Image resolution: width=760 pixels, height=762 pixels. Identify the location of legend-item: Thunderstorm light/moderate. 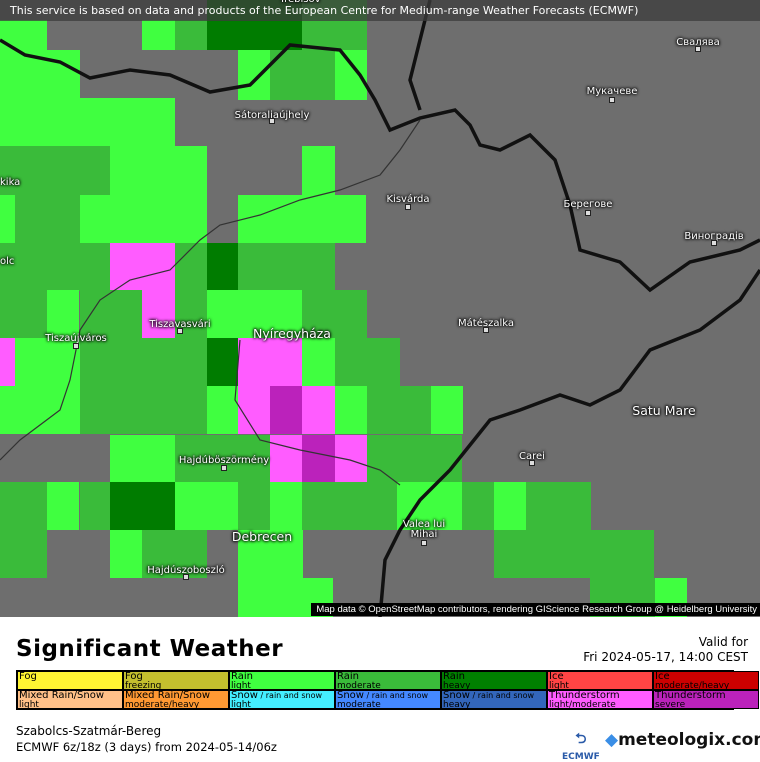
(600, 699).